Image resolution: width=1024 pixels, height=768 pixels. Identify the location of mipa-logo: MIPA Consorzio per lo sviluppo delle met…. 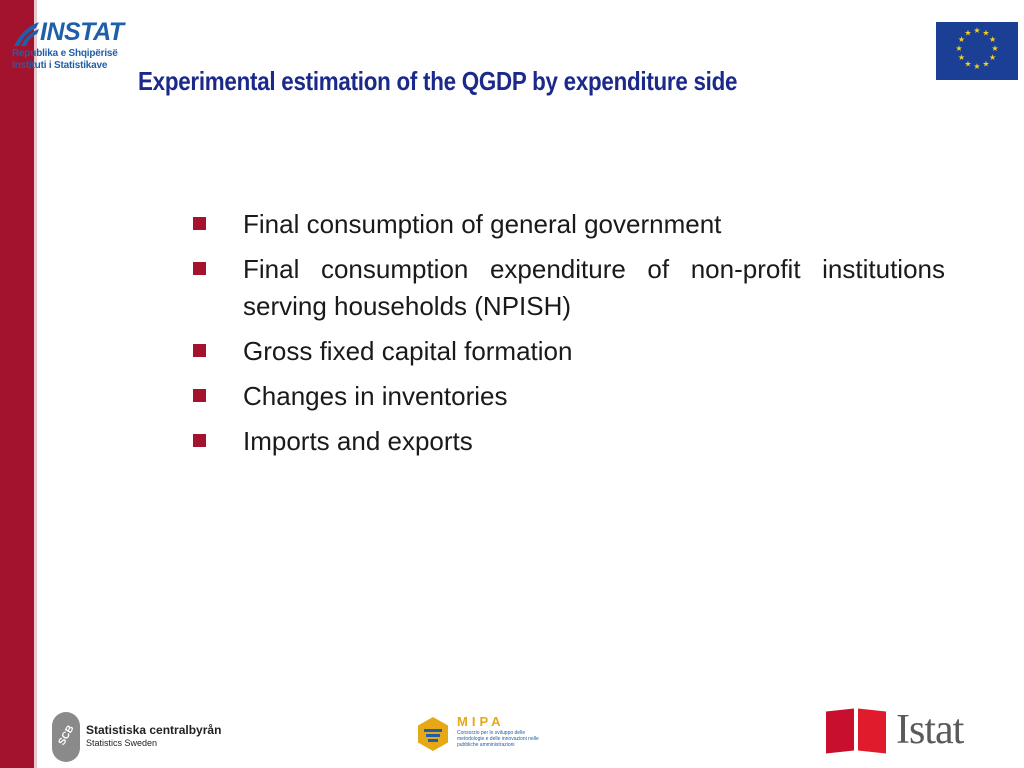
(478, 734).